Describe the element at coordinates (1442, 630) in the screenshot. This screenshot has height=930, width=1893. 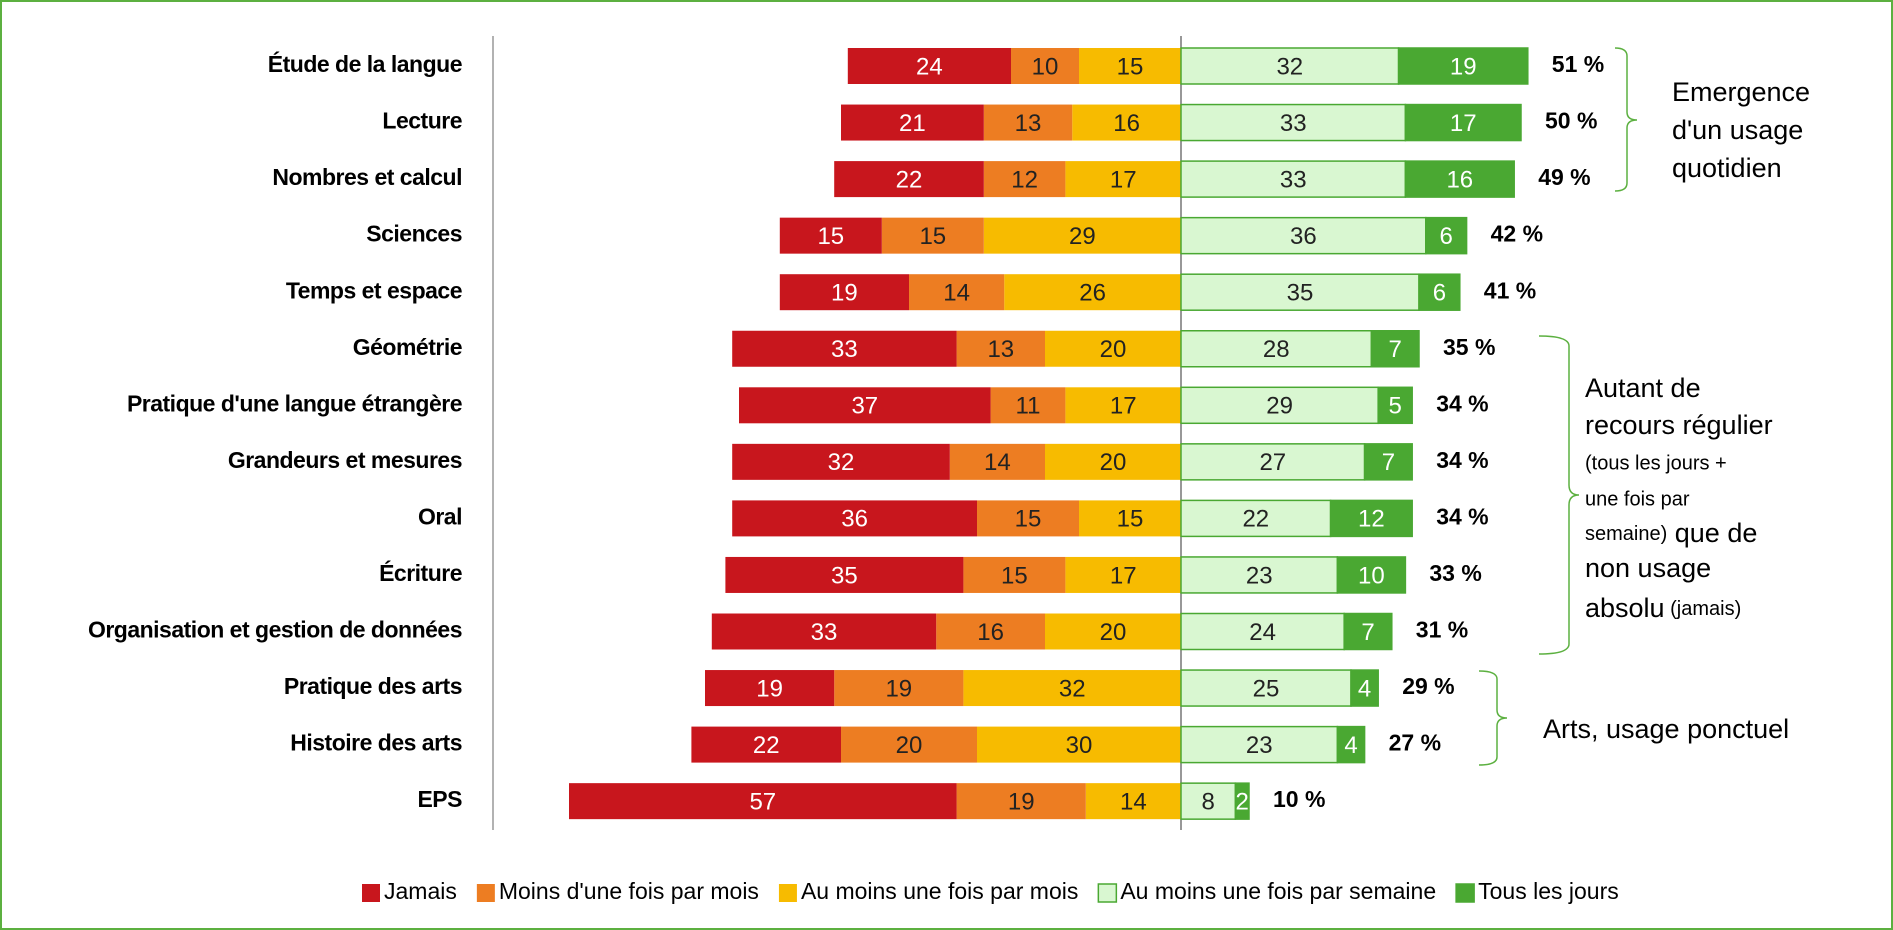
I see `total-label: 31 %` at that location.